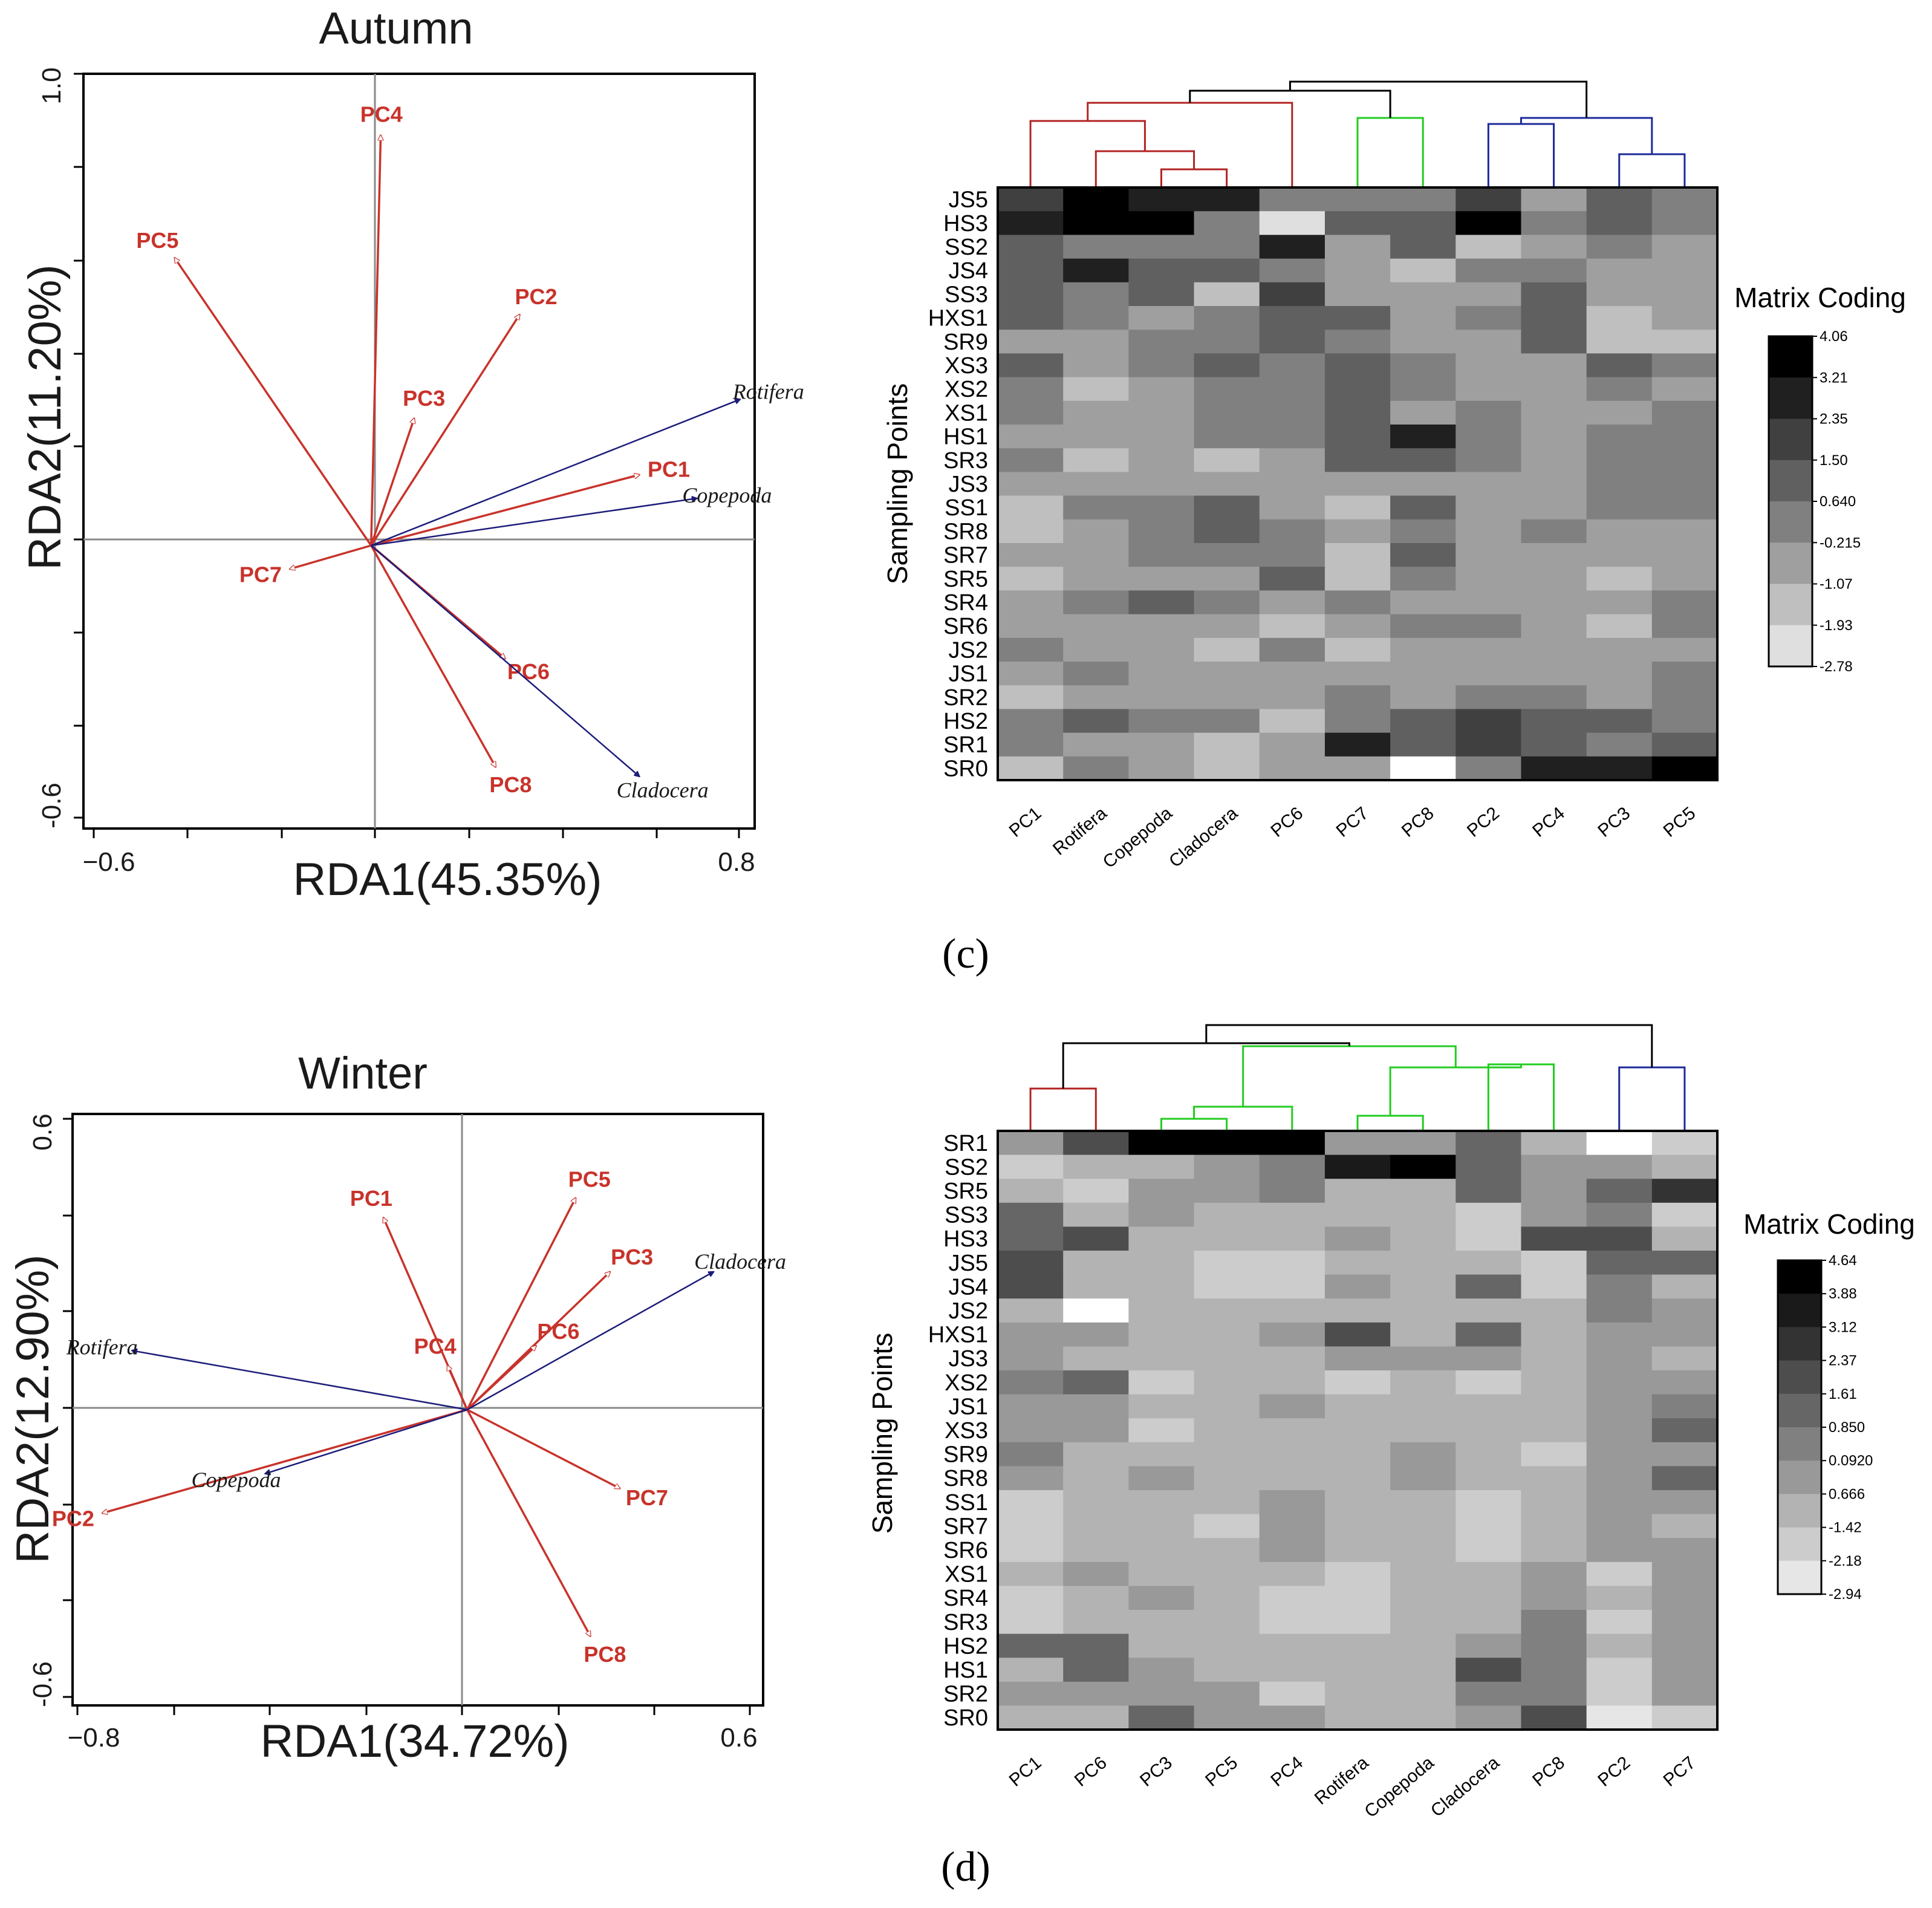 The height and width of the screenshot is (1908, 1932). What do you see at coordinates (1227, 1645) in the screenshot?
I see `heatmap-d-cell-hs2-pc5` at bounding box center [1227, 1645].